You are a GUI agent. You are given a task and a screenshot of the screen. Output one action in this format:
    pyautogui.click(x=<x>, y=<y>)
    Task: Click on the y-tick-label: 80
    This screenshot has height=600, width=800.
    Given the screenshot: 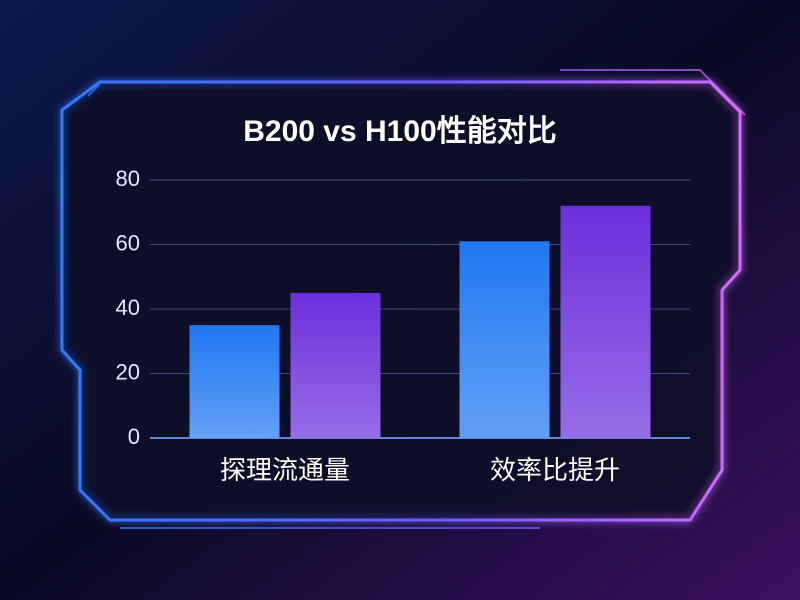 What is the action you would take?
    pyautogui.click(x=128, y=178)
    